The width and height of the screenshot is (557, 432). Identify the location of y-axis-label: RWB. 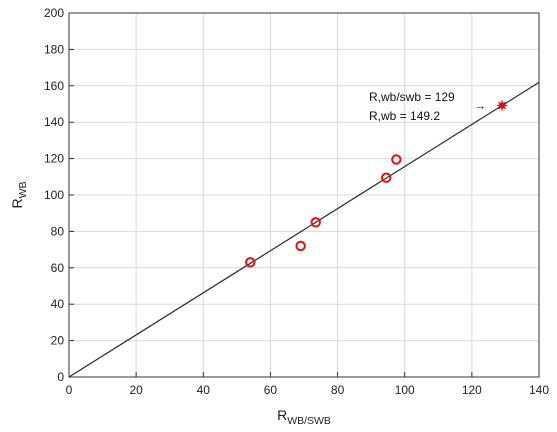
(19, 194).